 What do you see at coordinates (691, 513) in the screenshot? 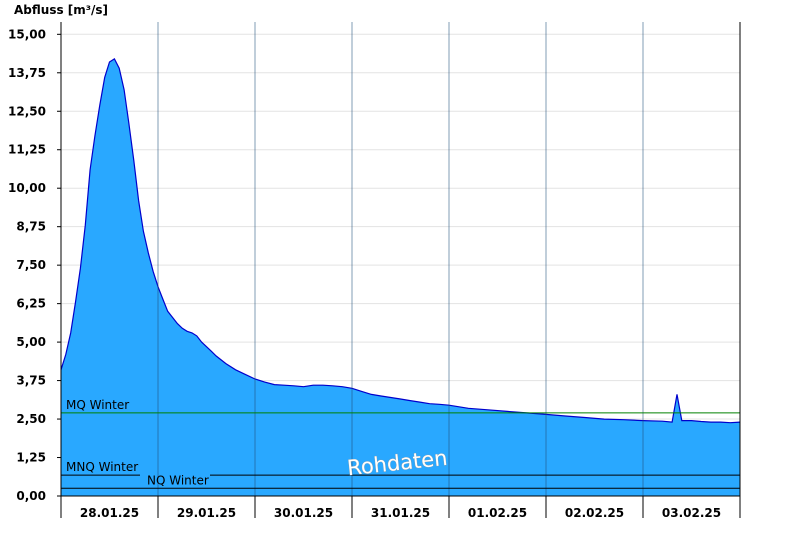
I see `x-tick-label-6: 03.02.25` at bounding box center [691, 513].